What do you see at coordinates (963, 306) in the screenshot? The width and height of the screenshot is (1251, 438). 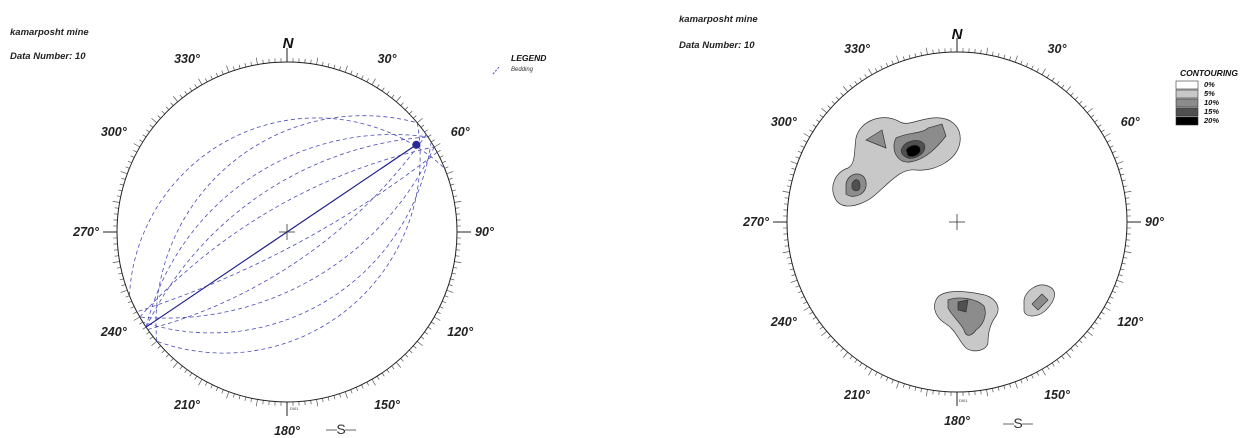 I see `contour-15pct` at bounding box center [963, 306].